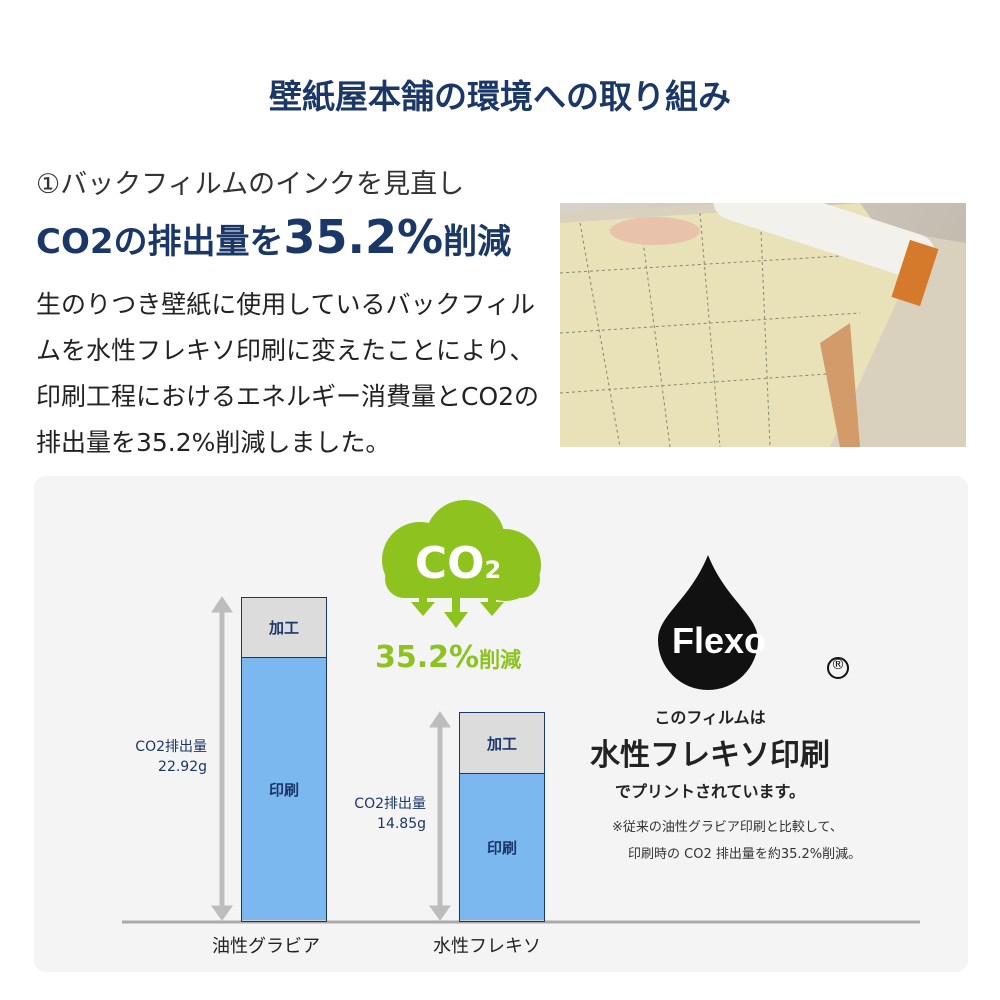 Image resolution: width=1000 pixels, height=1000 pixels. I want to click on page-title: 壁紙屋本舗の環境への取り組み, so click(500, 96).